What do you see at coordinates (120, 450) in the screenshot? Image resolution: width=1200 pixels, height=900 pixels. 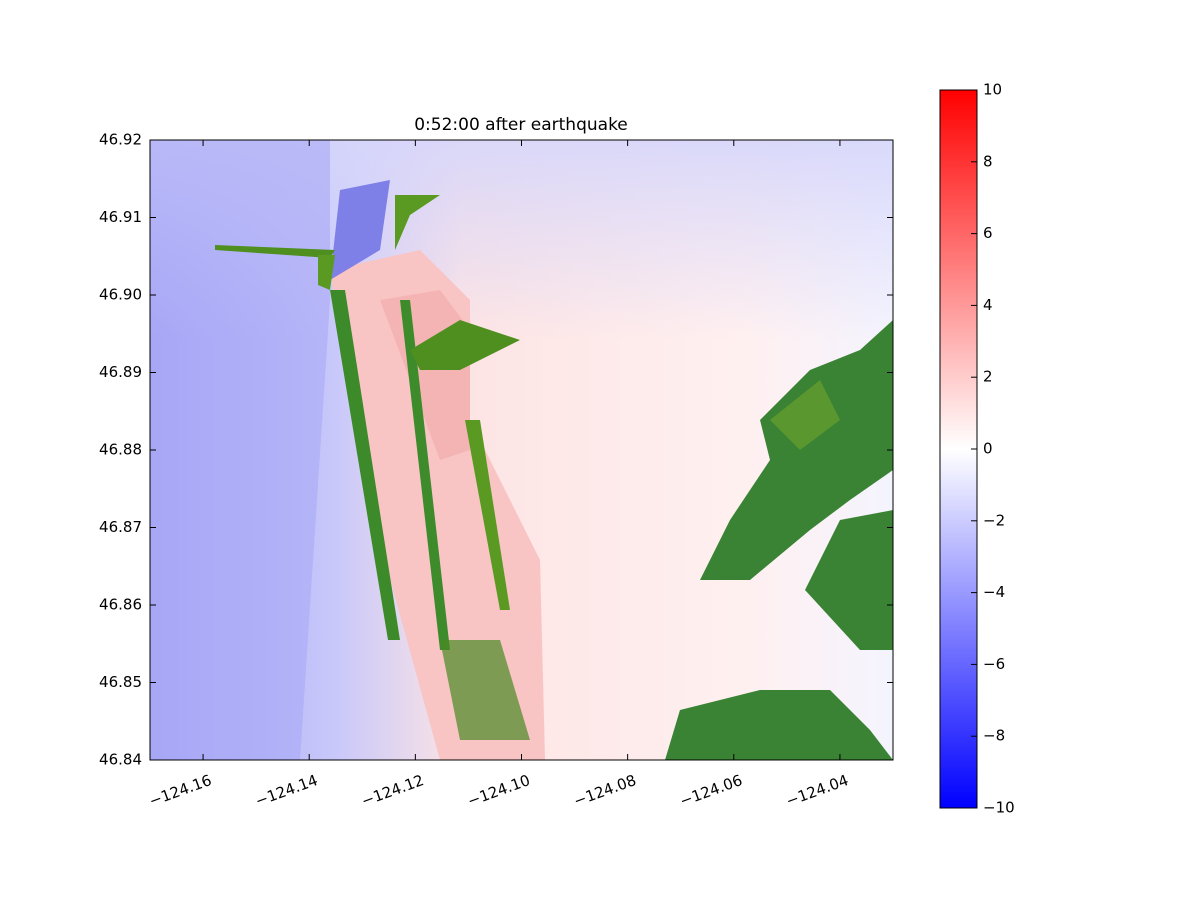 I see `y-tick-label: 46.88` at bounding box center [120, 450].